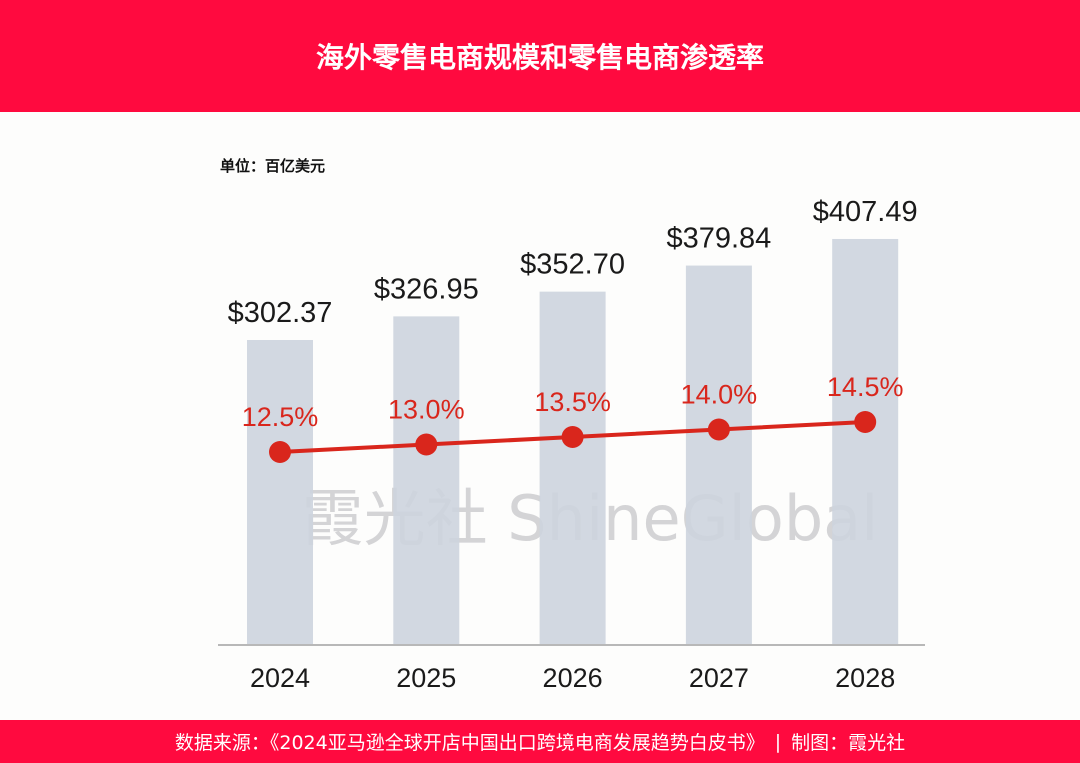 The image size is (1080, 763). I want to click on line-value-label: 13.5%, so click(572, 402).